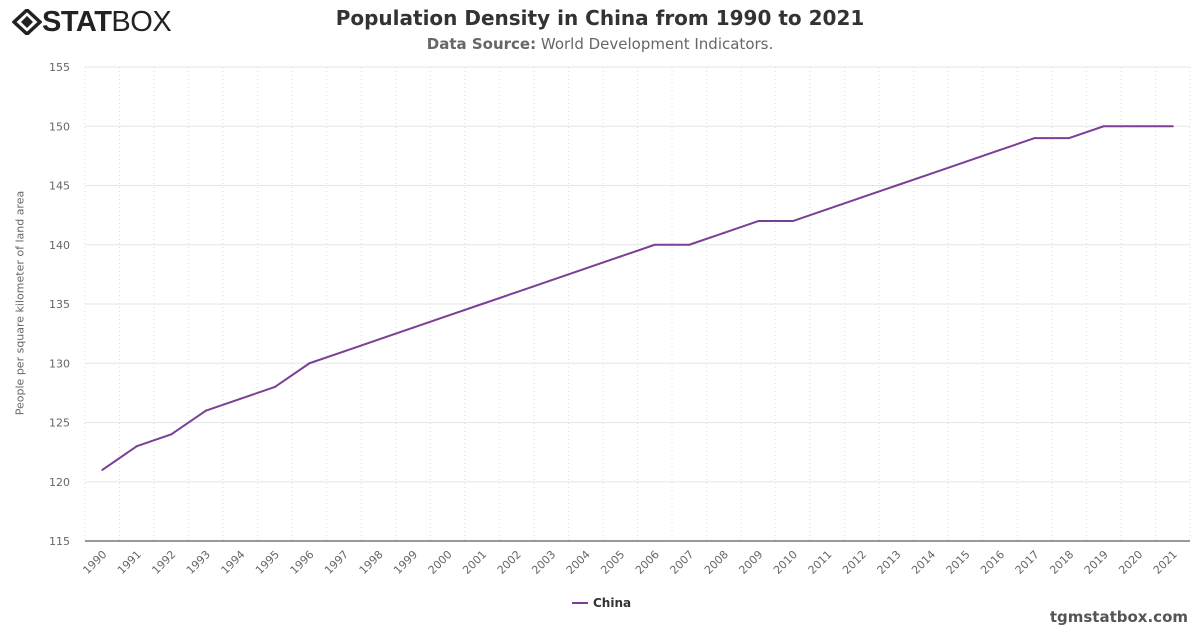  Describe the element at coordinates (198, 562) in the screenshot. I see `x-tick-label: 1993` at that location.